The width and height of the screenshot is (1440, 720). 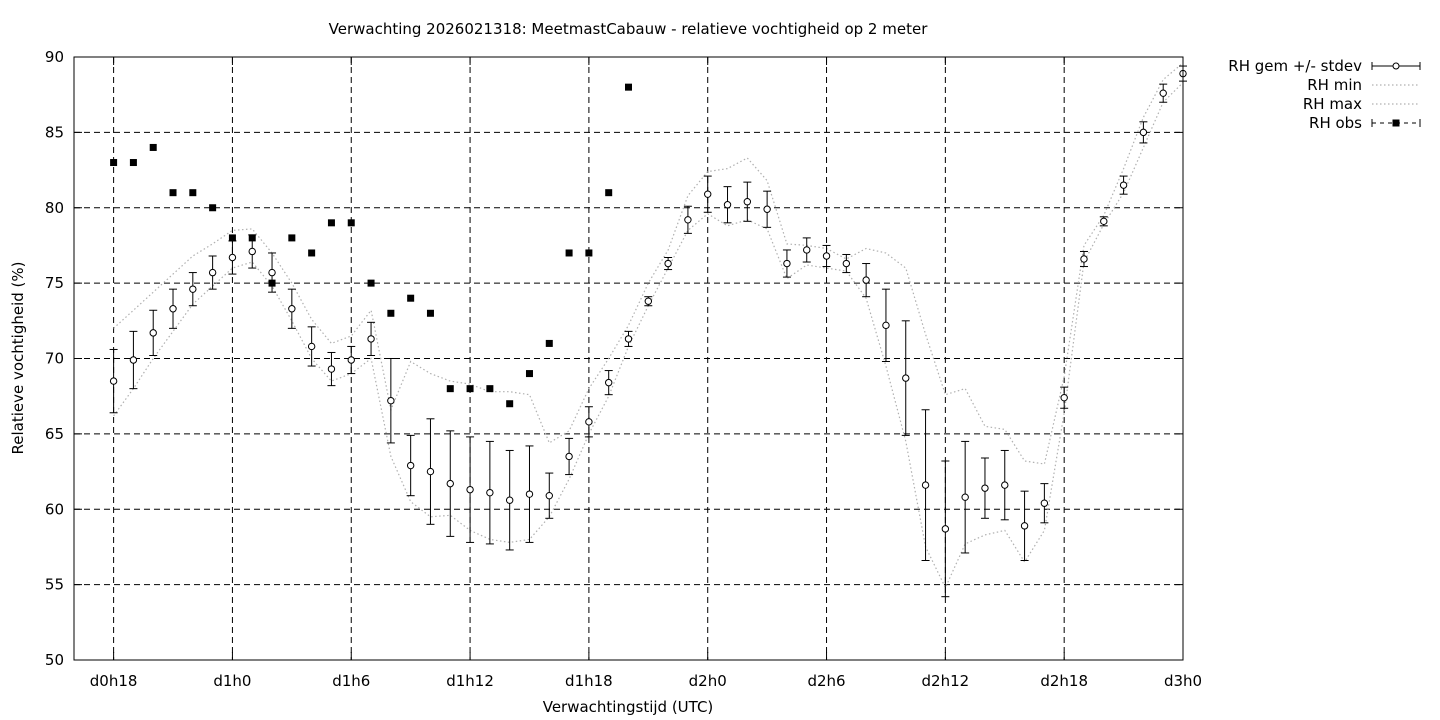 I want to click on x-tick-label: d2h12, so click(x=946, y=681).